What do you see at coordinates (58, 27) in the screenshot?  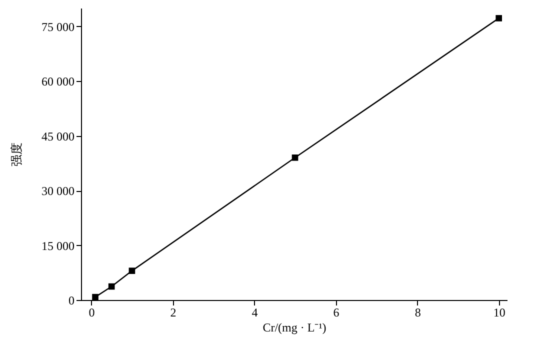 I see `y-tick-label: 75 000` at bounding box center [58, 27].